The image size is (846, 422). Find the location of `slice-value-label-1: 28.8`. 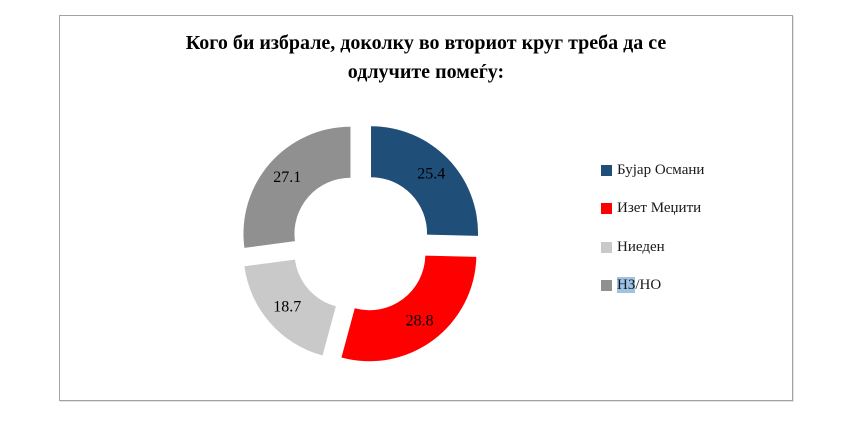

slice-value-label-1: 28.8 is located at coordinates (420, 320).